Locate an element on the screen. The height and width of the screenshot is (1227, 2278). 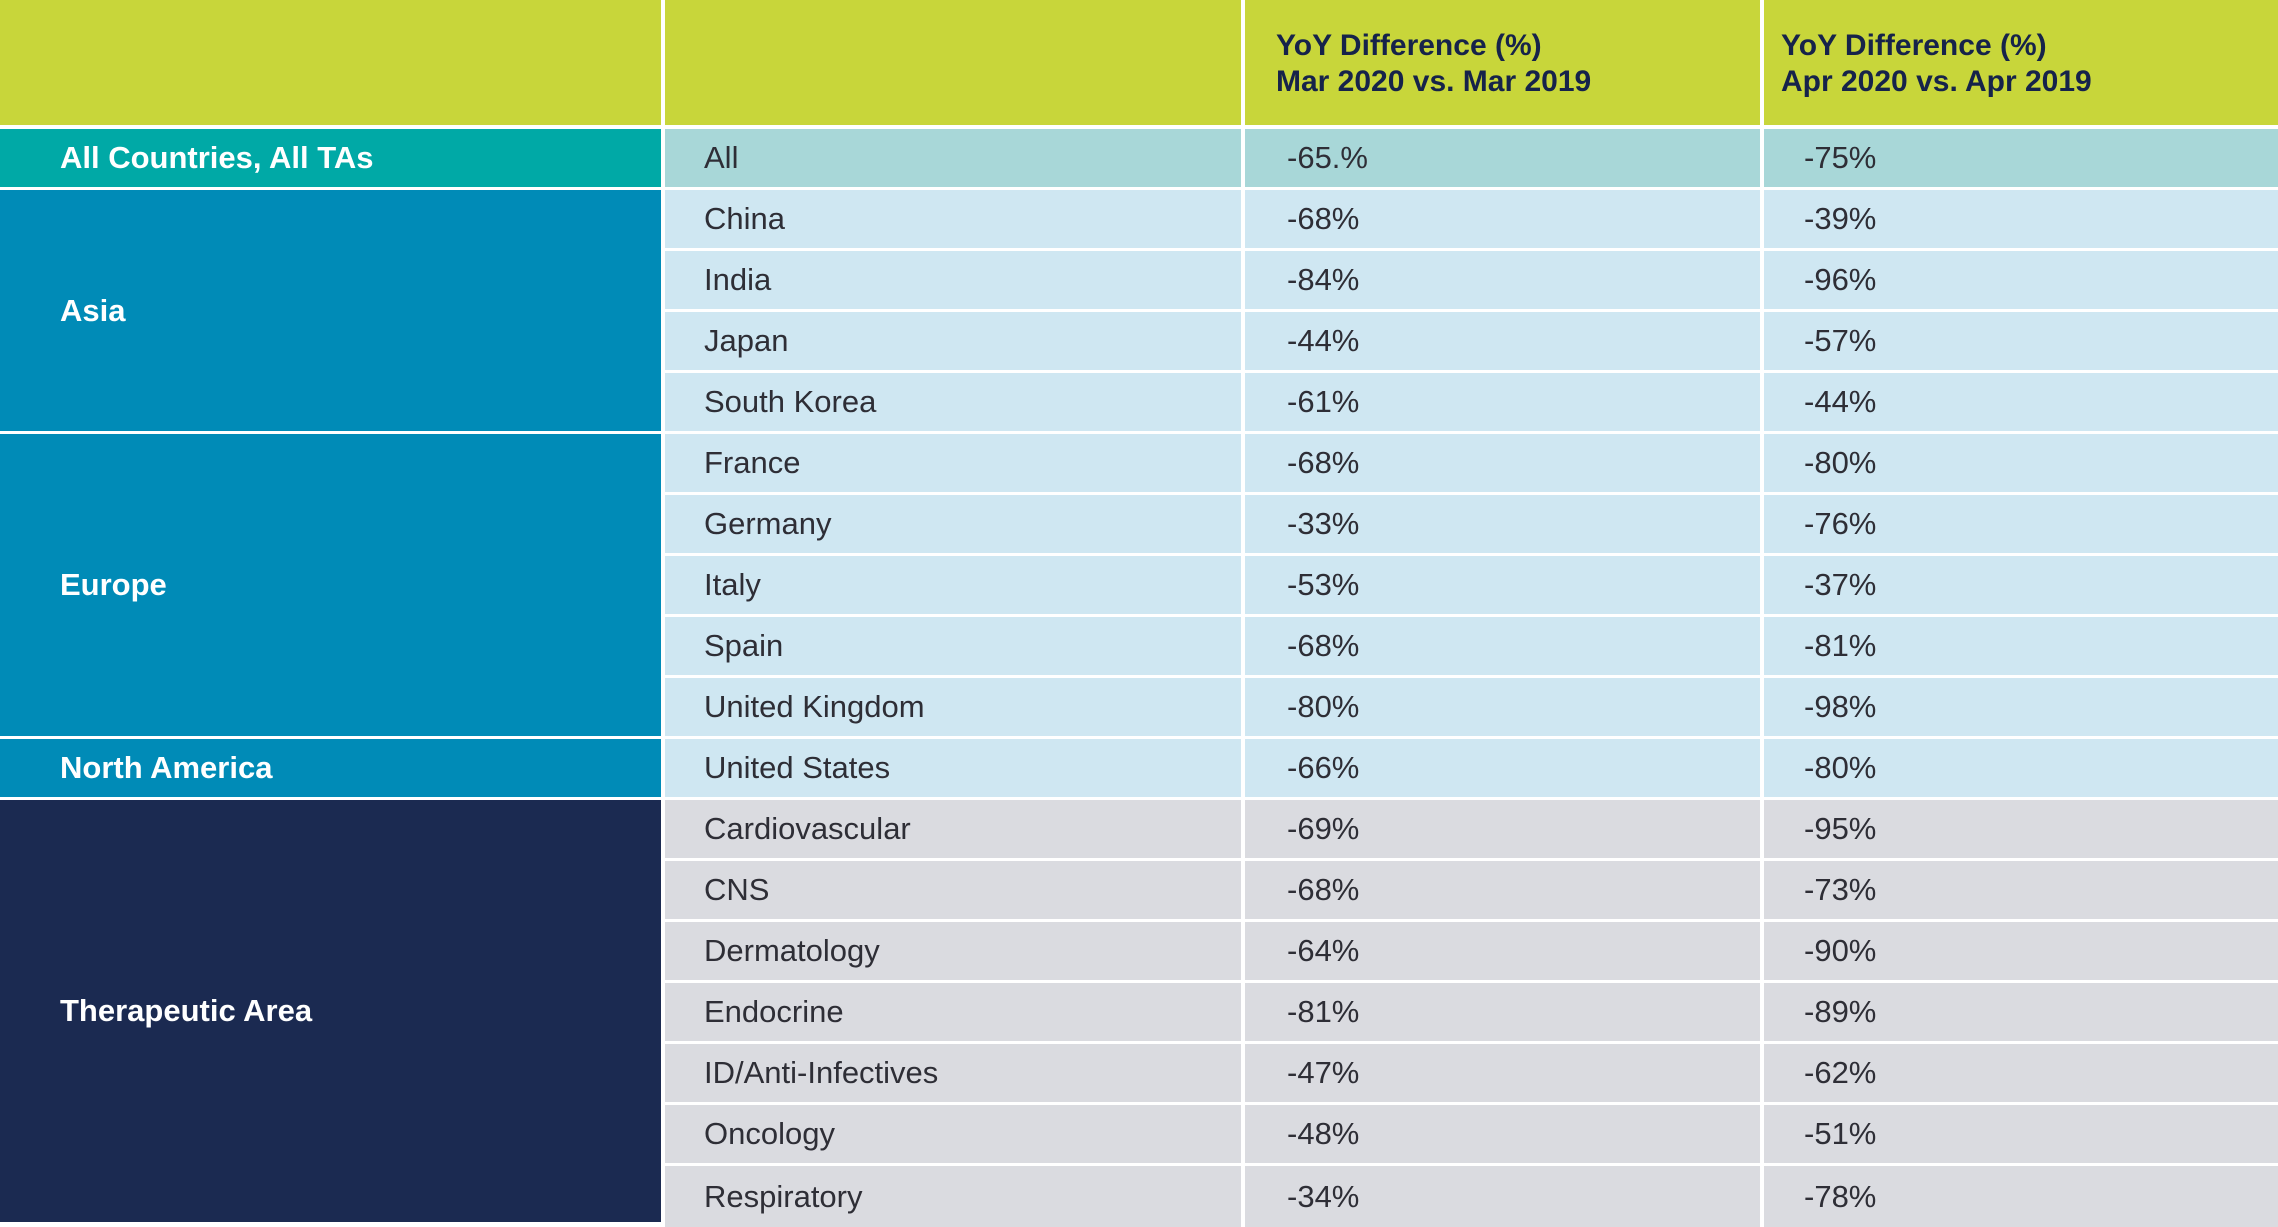
header-mar-line2: Mar 2020 vs. Mar 2019 is located at coordinates (1434, 81).